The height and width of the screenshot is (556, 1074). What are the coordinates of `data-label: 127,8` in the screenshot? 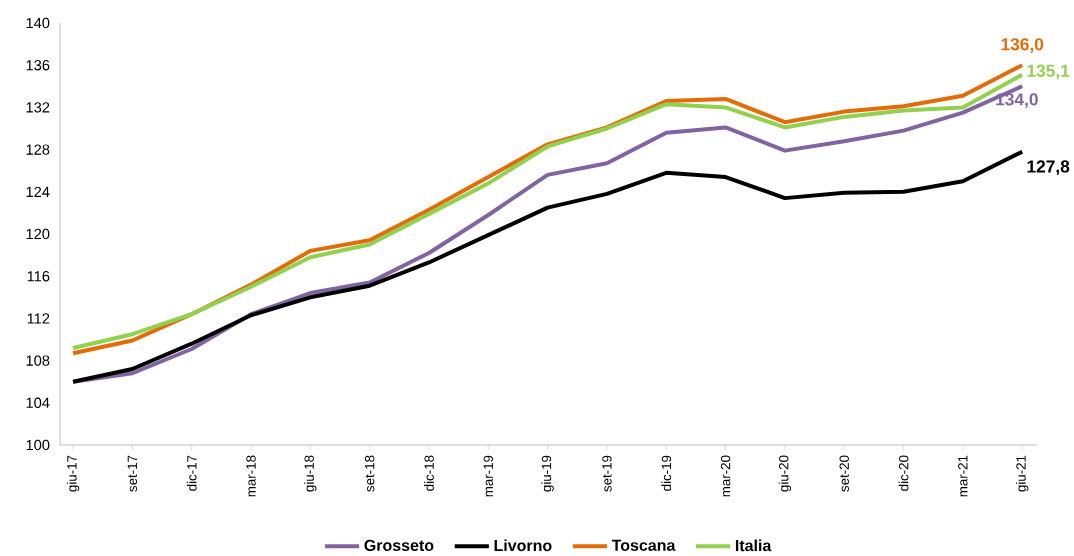 It's located at (1048, 168).